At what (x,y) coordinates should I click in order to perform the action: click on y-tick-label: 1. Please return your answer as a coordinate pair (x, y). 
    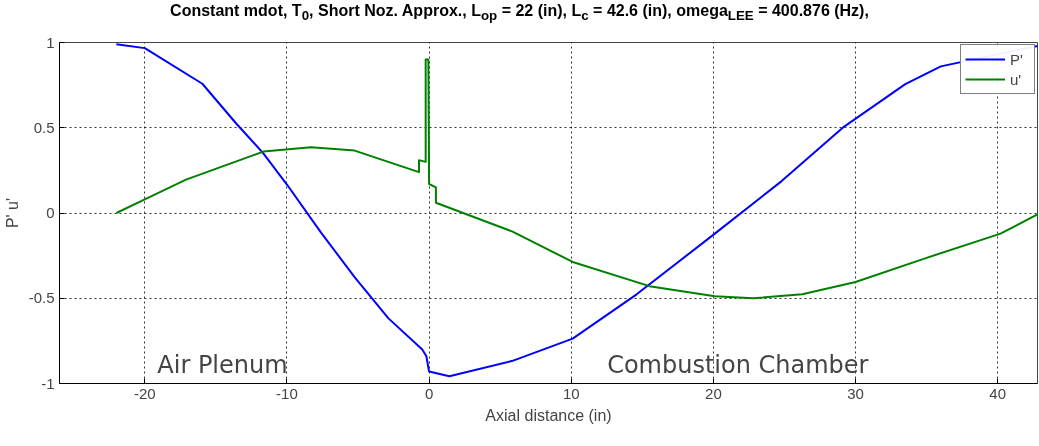
    Looking at the image, I should click on (50, 42).